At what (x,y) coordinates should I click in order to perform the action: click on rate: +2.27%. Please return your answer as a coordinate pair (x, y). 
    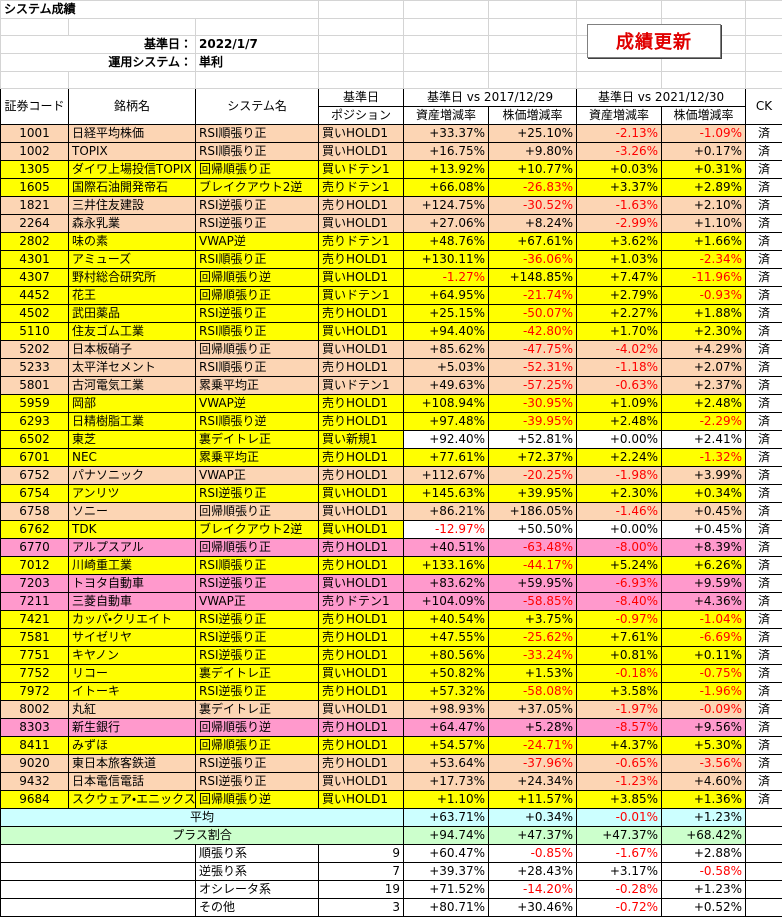
    Looking at the image, I should click on (619, 313).